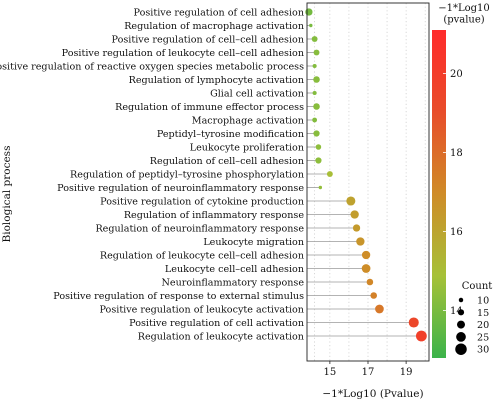 The image size is (500, 403). Describe the element at coordinates (439, 194) in the screenshot. I see `color-bar` at that location.